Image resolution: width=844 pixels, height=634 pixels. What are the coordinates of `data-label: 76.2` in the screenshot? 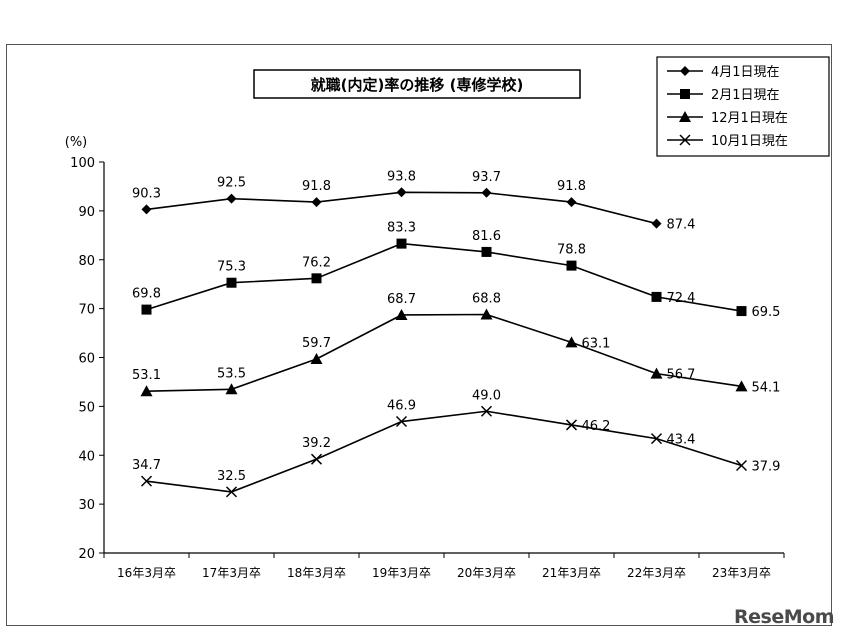 It's located at (316, 262).